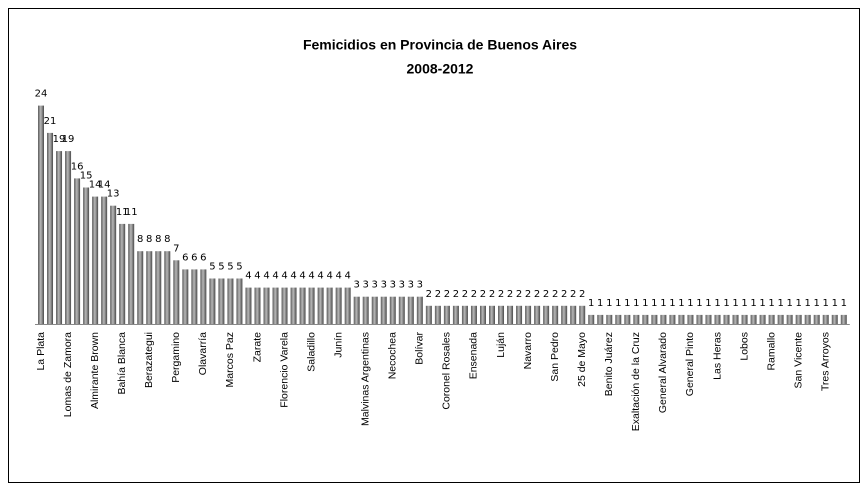 The height and width of the screenshot is (491, 868). Describe the element at coordinates (77, 166) in the screenshot. I see `data-label: 16` at that location.